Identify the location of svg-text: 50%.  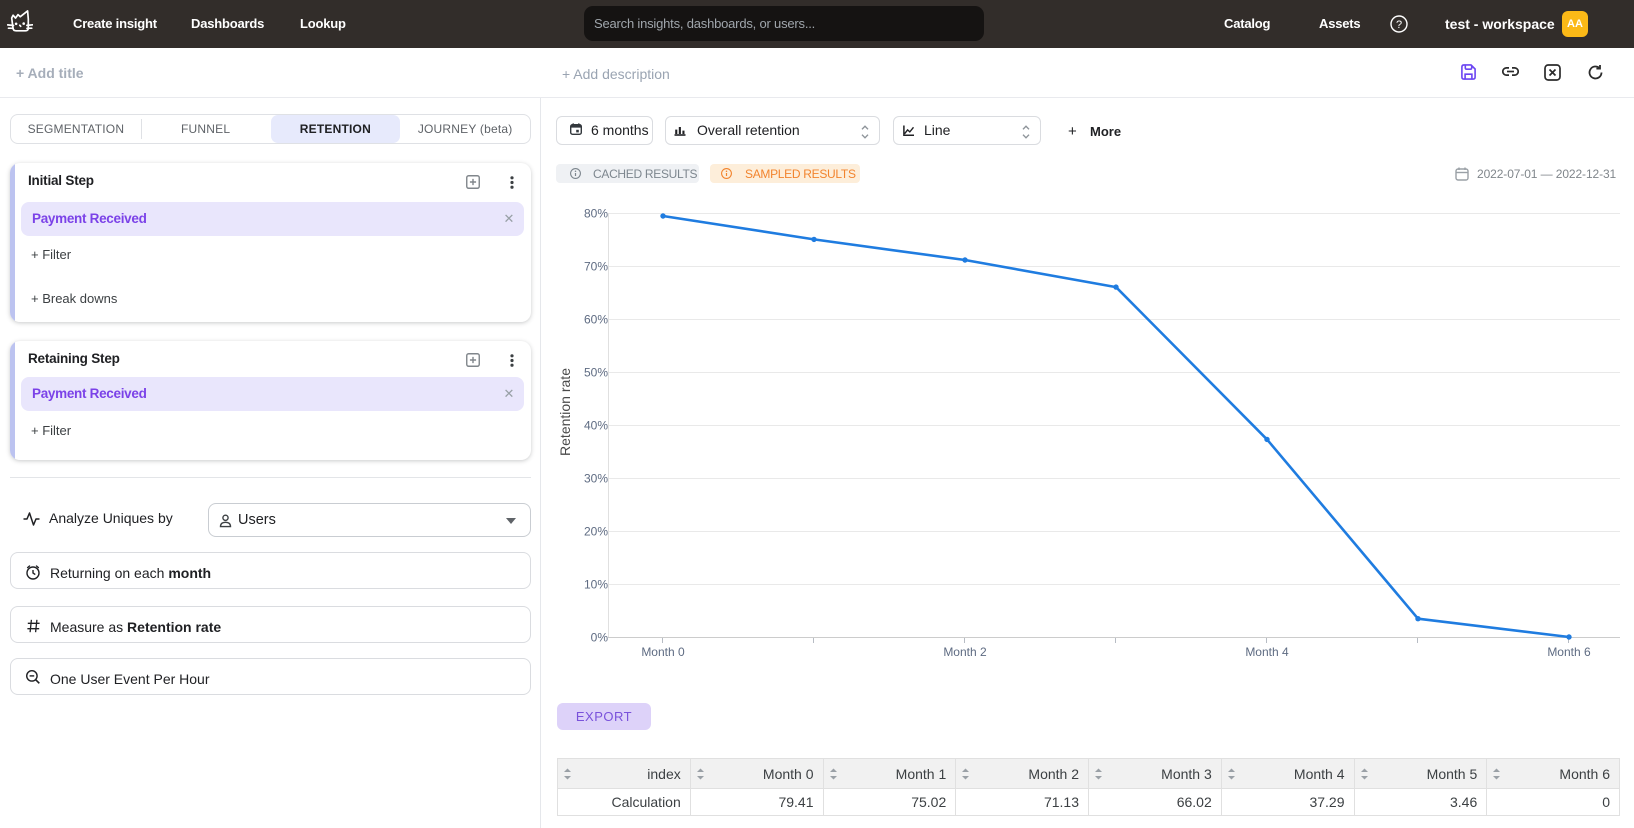
(596, 373).